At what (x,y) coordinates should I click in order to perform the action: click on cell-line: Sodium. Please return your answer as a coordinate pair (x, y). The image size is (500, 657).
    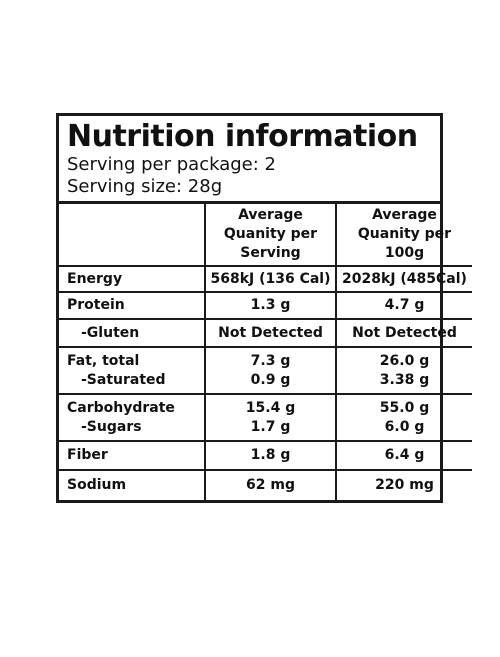
    Looking at the image, I should click on (97, 485).